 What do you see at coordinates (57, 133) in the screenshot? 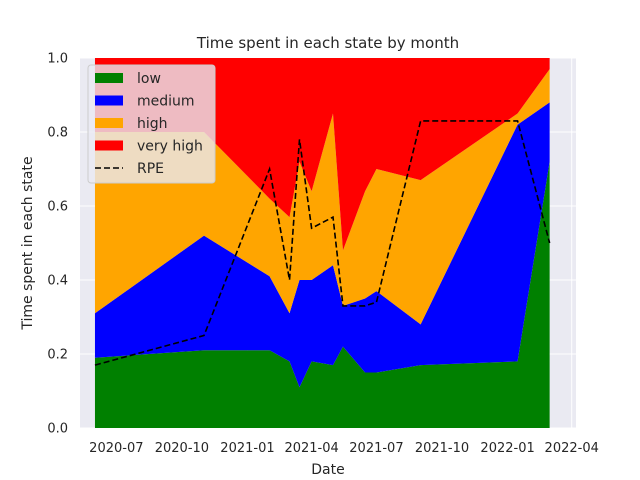
I see `y-tick-label: 0.8` at bounding box center [57, 133].